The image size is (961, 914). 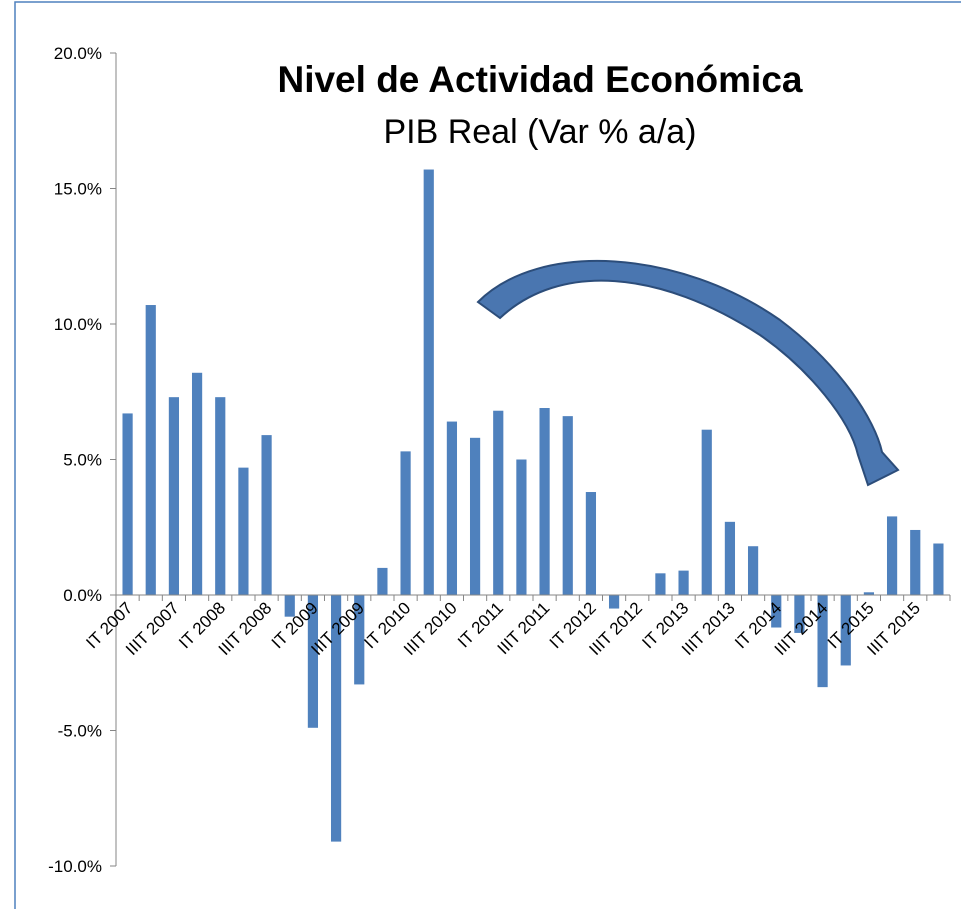 I want to click on y-tick-label: 0.0%, so click(x=82, y=595).